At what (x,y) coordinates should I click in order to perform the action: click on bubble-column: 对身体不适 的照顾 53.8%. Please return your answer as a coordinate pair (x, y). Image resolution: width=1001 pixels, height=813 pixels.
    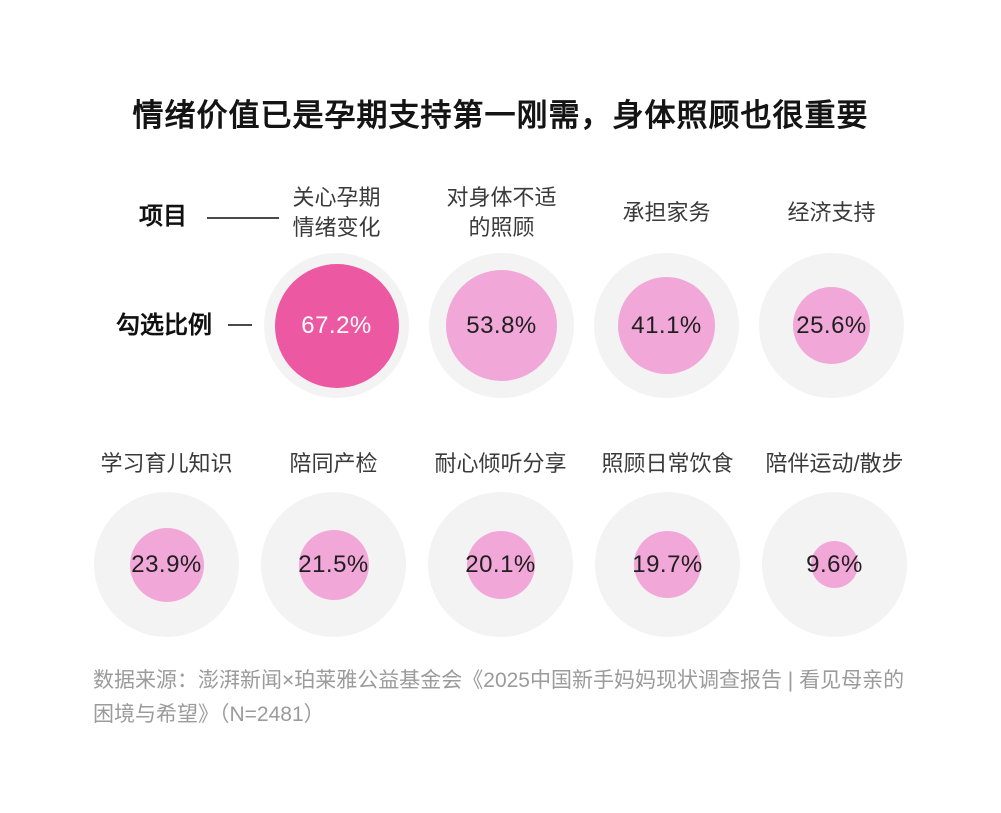
    Looking at the image, I should click on (501, 290).